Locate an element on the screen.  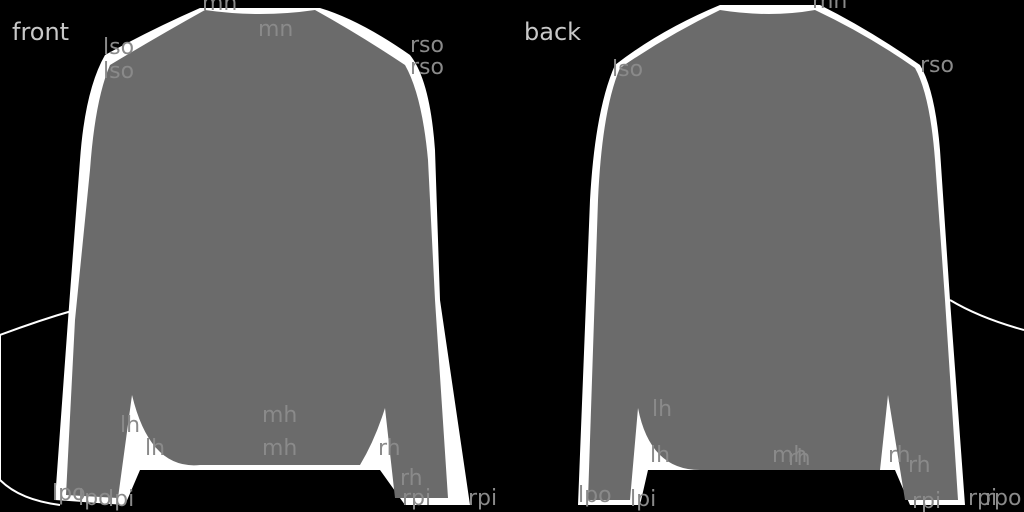
back-kp-rpi-1: rpi is located at coordinates (926, 500).